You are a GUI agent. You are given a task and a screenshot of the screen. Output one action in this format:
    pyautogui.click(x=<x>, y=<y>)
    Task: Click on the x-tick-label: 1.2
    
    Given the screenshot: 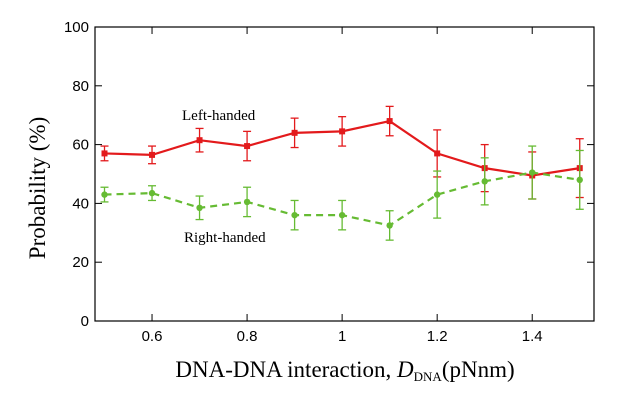 What is the action you would take?
    pyautogui.click(x=437, y=336)
    